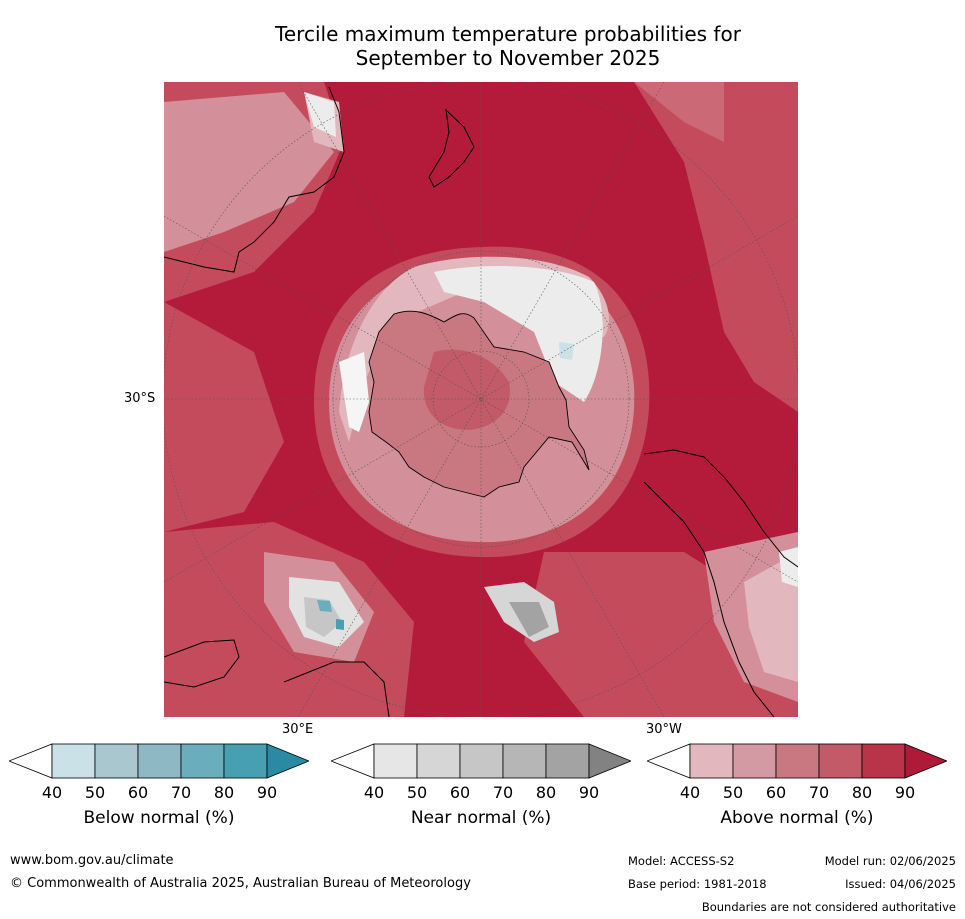 The height and width of the screenshot is (919, 965). I want to click on legend-caption: Below normal (%), so click(159, 818).